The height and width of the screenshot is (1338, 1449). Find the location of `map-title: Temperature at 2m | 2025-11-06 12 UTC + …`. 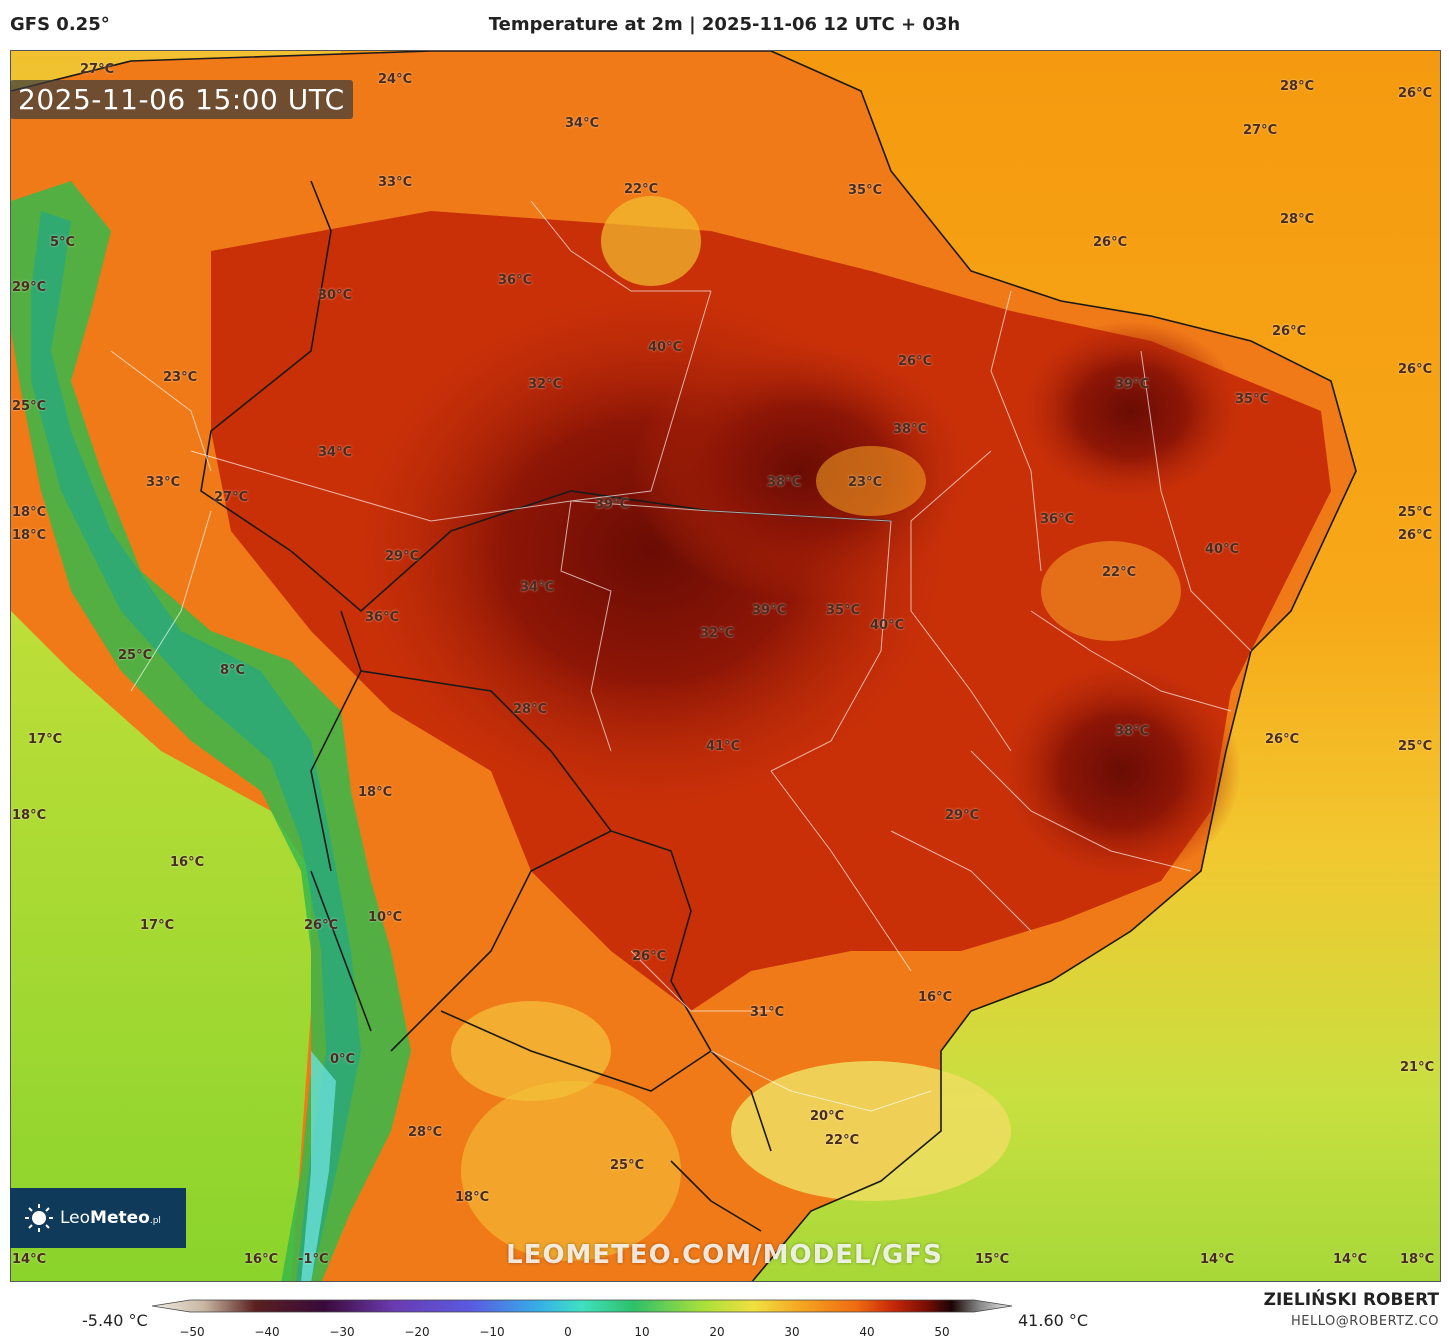

map-title: Temperature at 2m | 2025-11-06 12 UTC + … is located at coordinates (724, 24).